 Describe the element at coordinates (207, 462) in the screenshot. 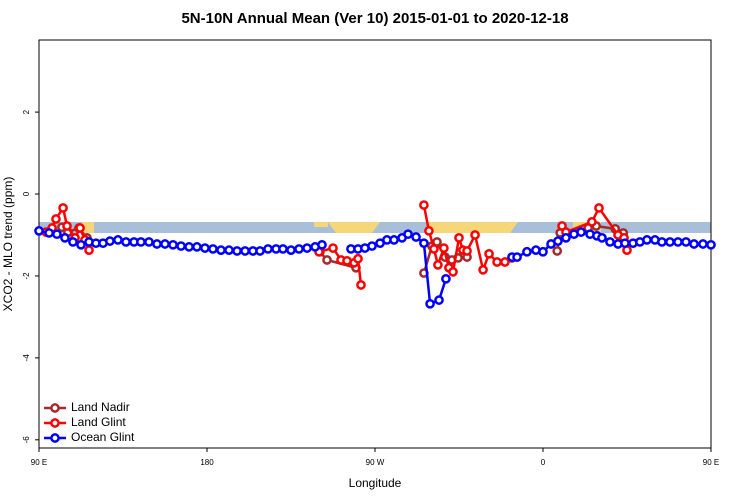

I see `x-tick-label: 180` at that location.